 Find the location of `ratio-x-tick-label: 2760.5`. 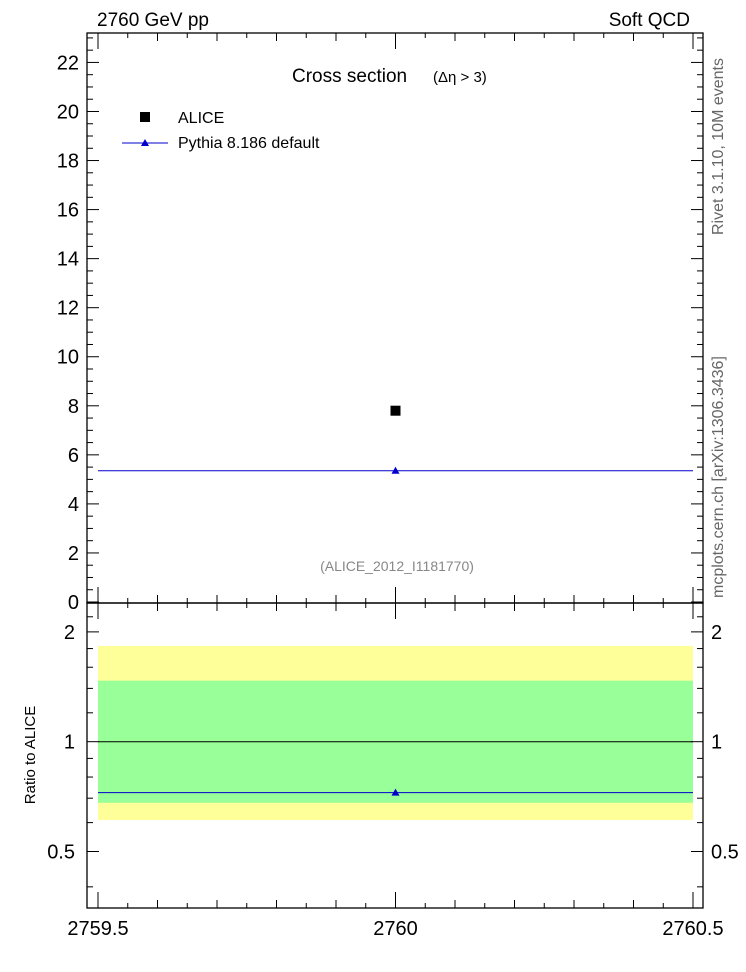

ratio-x-tick-label: 2760.5 is located at coordinates (692, 929).